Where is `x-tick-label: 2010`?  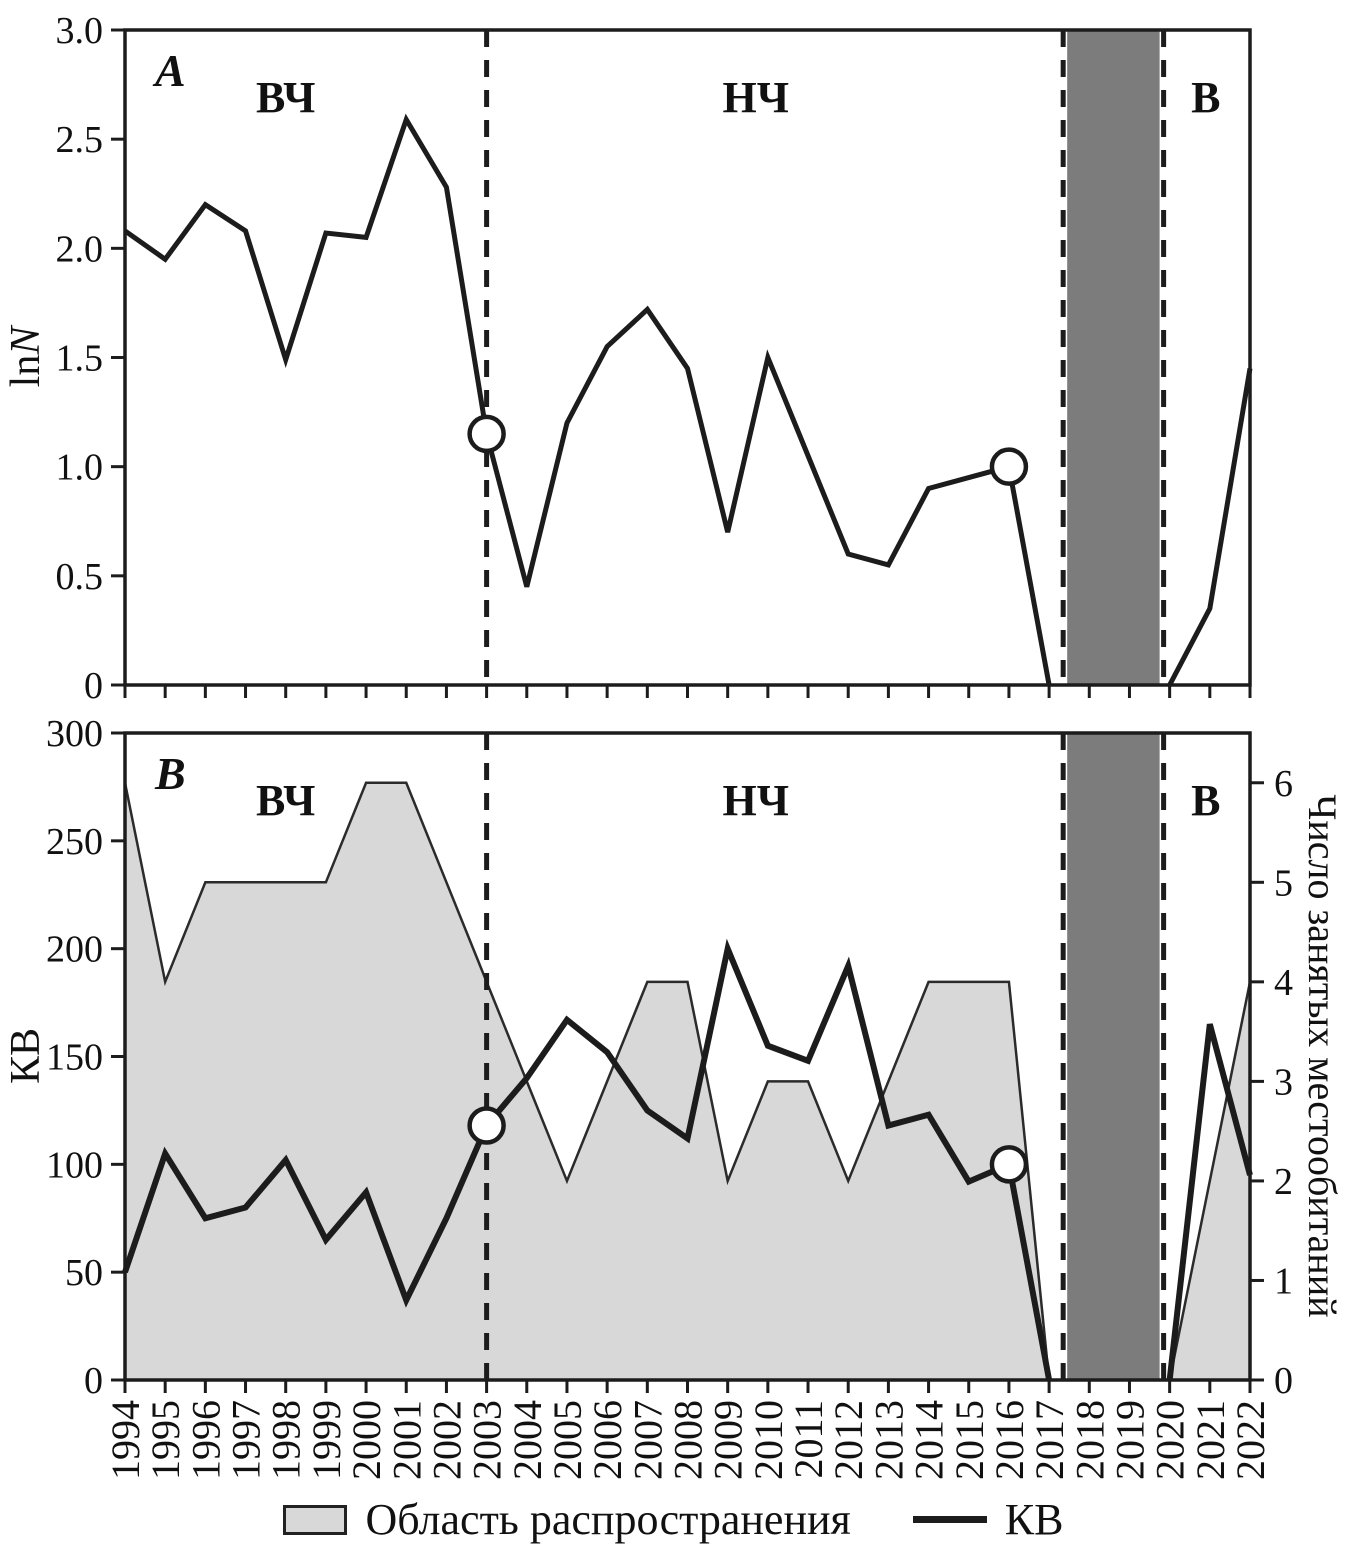 x-tick-label: 2010 is located at coordinates (768, 1440).